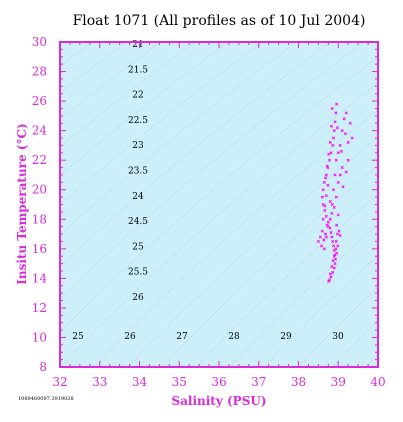 This screenshot has width=403, height=422. What do you see at coordinates (338, 337) in the screenshot?
I see `isopycnal-label: 30` at bounding box center [338, 337].